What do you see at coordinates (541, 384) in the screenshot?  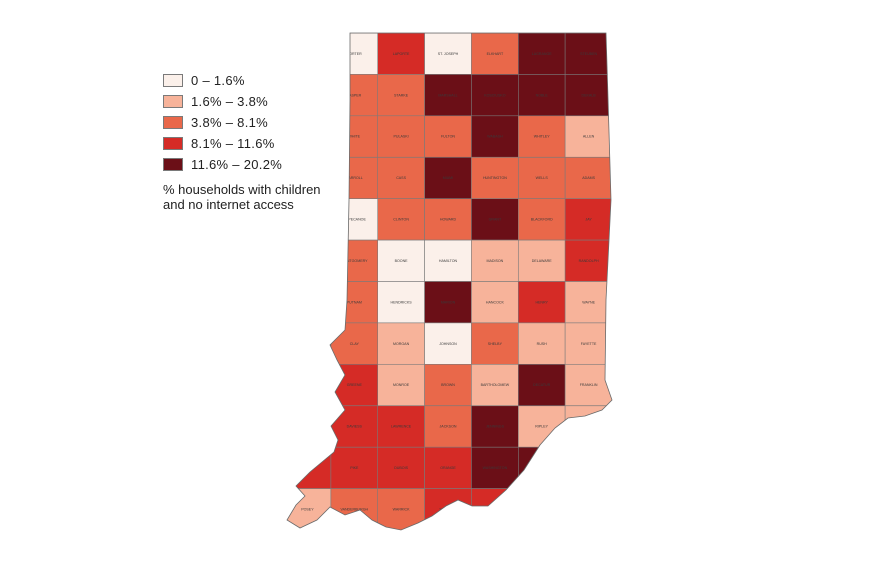 I see `county-decatur` at bounding box center [541, 384].